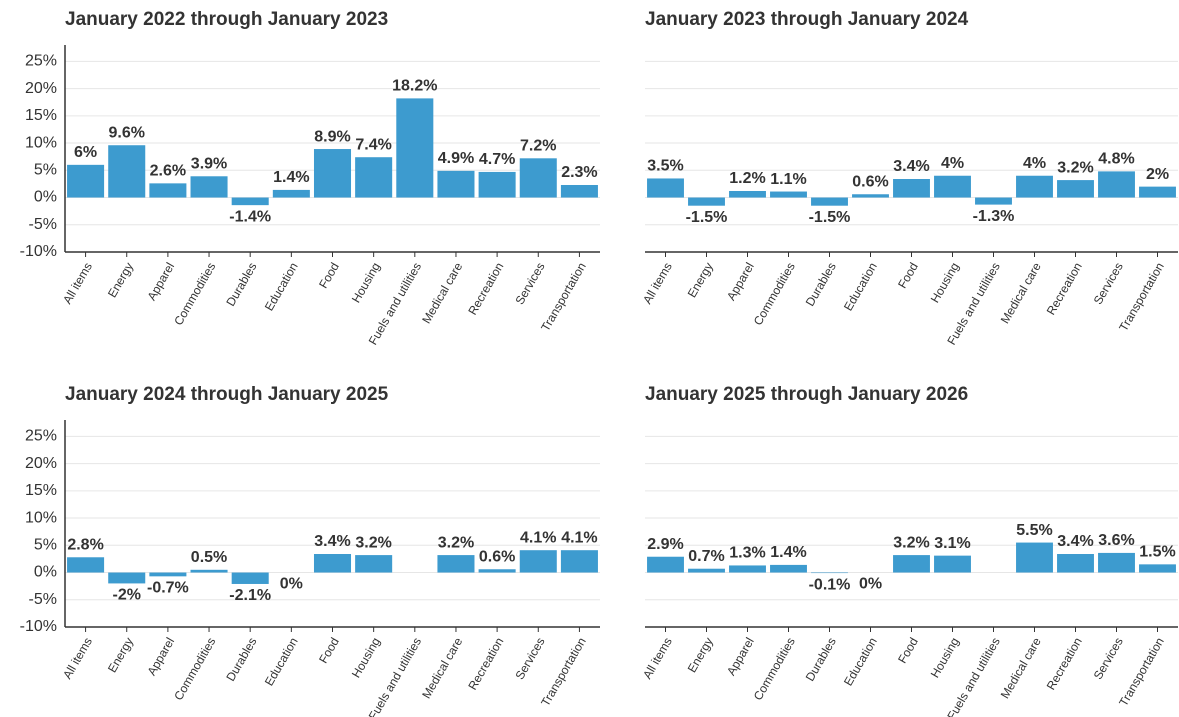 This screenshot has width=1179, height=717. Describe the element at coordinates (226, 19) in the screenshot. I see `chart-title: January 2022 through January 2023` at that location.